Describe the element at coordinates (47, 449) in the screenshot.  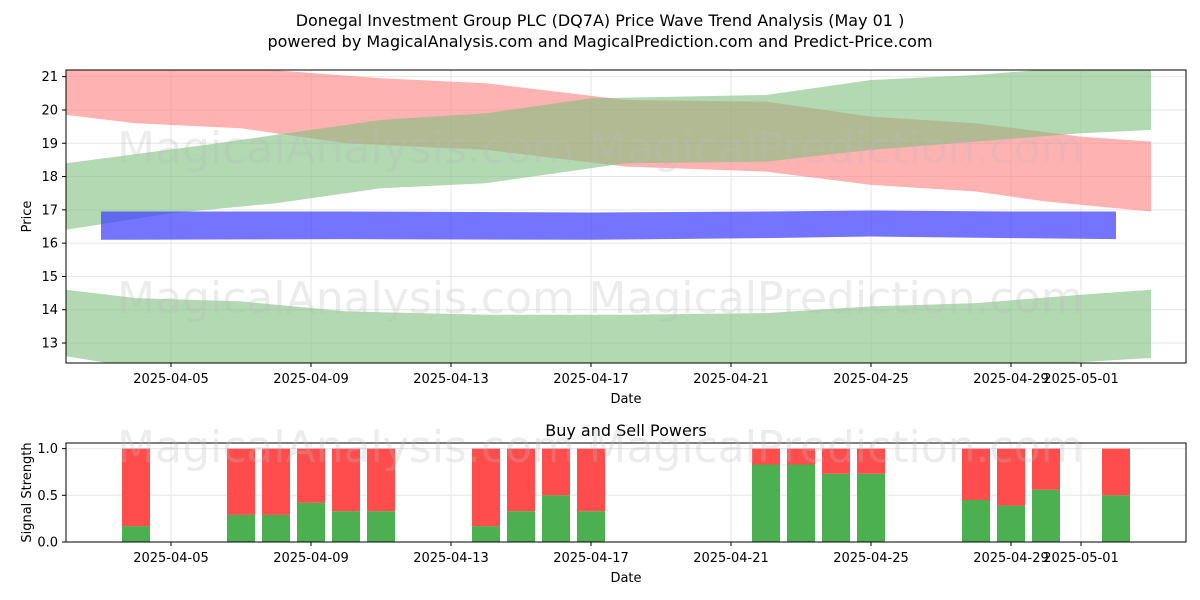
I see `y-tick-label: 1.0` at that location.